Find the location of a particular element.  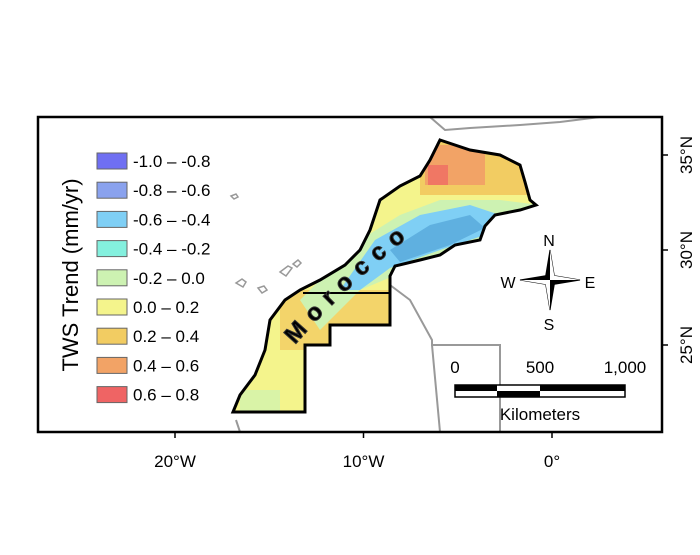

legend-label: -1.0 – -0.8 is located at coordinates (172, 161).